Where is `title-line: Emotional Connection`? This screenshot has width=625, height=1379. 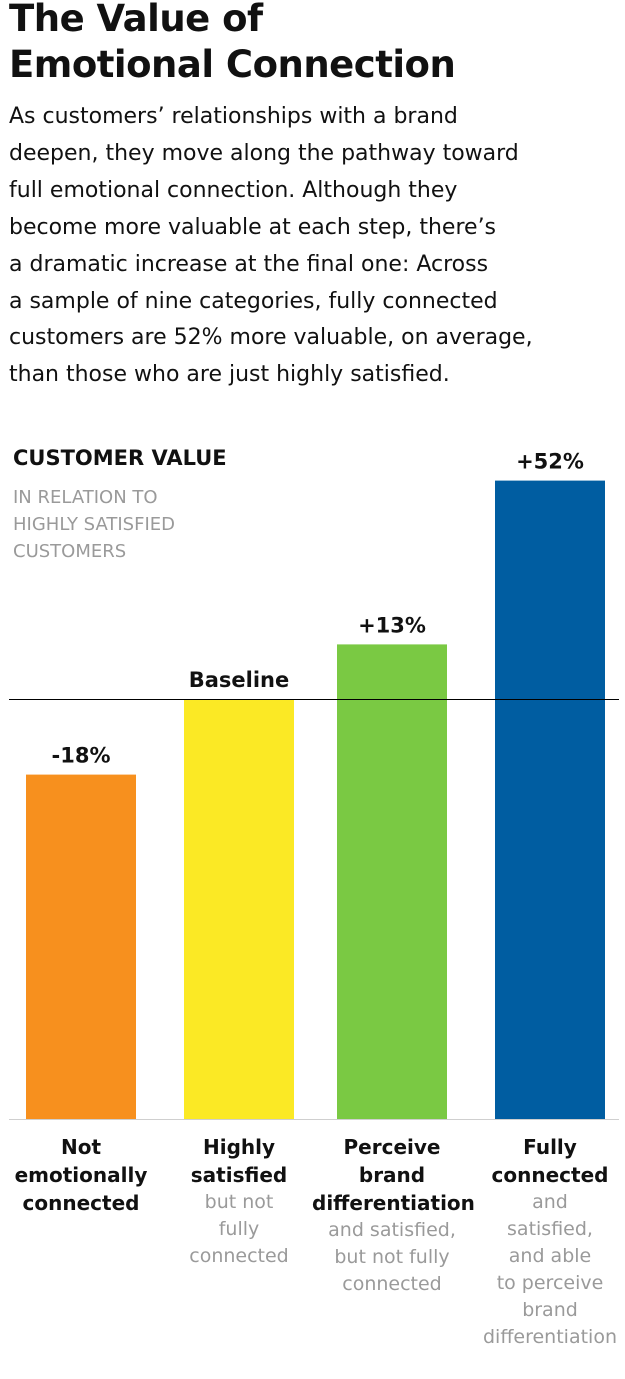 title-line: Emotional Connection is located at coordinates (232, 64).